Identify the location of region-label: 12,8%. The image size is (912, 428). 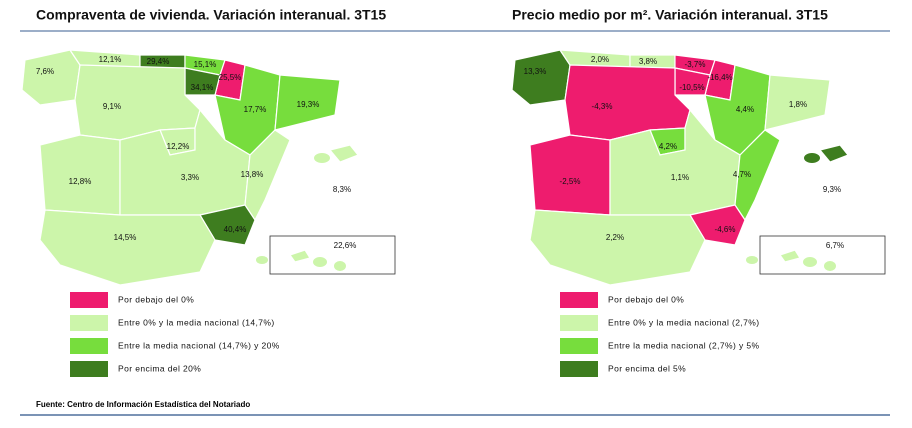
(80, 181).